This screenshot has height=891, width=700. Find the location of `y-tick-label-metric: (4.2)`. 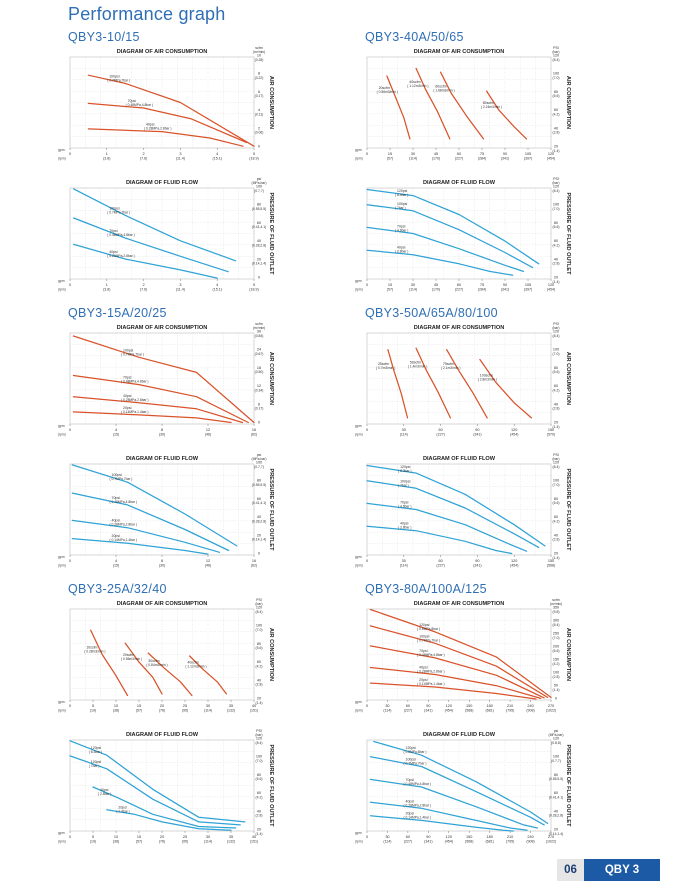

y-tick-label-metric: (4.2) is located at coordinates (556, 245).